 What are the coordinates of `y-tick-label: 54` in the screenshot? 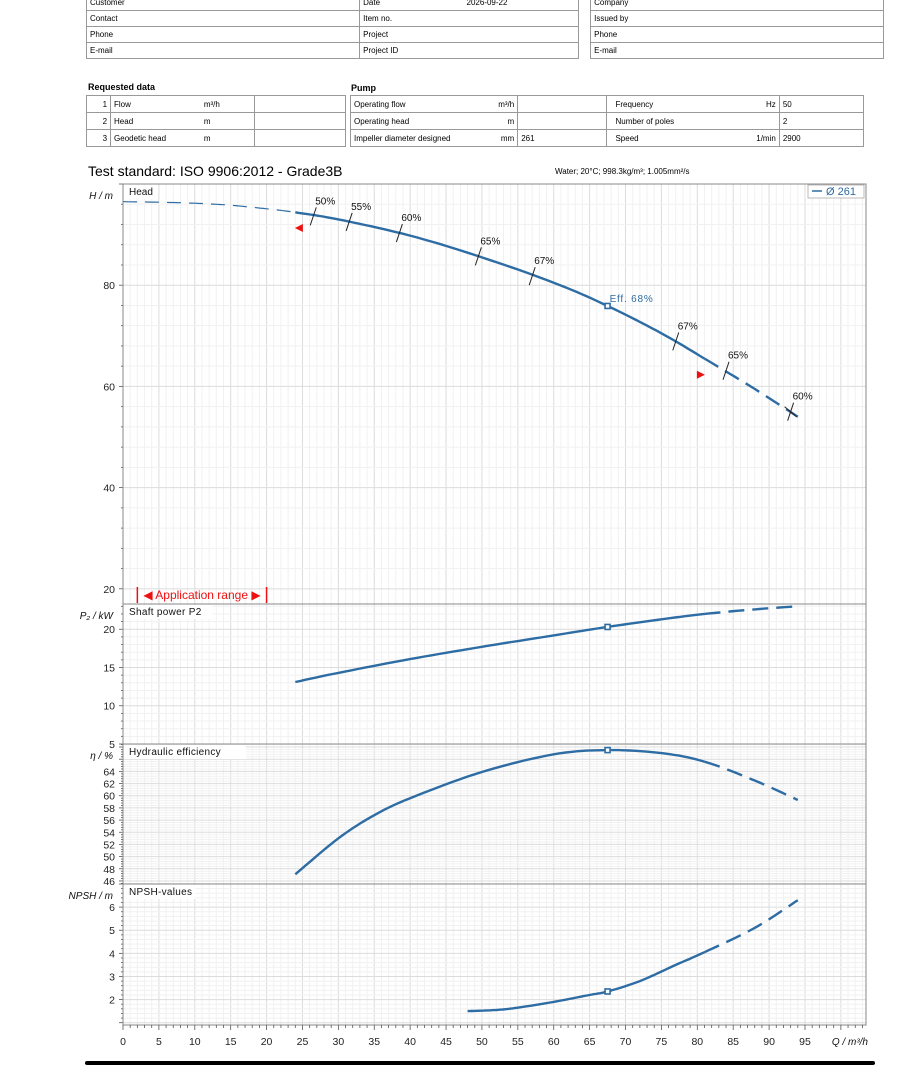 It's located at (109, 833).